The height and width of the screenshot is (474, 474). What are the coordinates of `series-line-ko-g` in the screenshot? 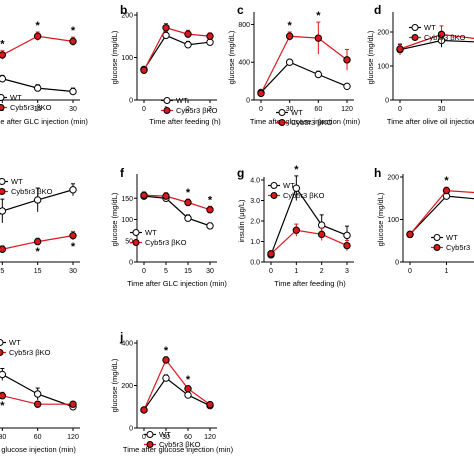 It's located at (309, 242).